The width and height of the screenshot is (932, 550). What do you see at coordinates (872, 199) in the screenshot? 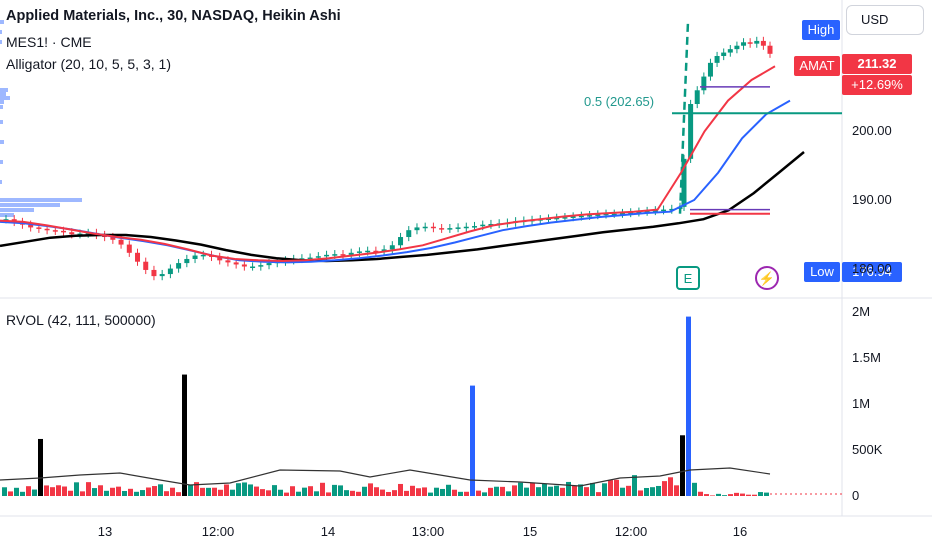
I see `price-axis-tick: 190.00` at bounding box center [872, 199].